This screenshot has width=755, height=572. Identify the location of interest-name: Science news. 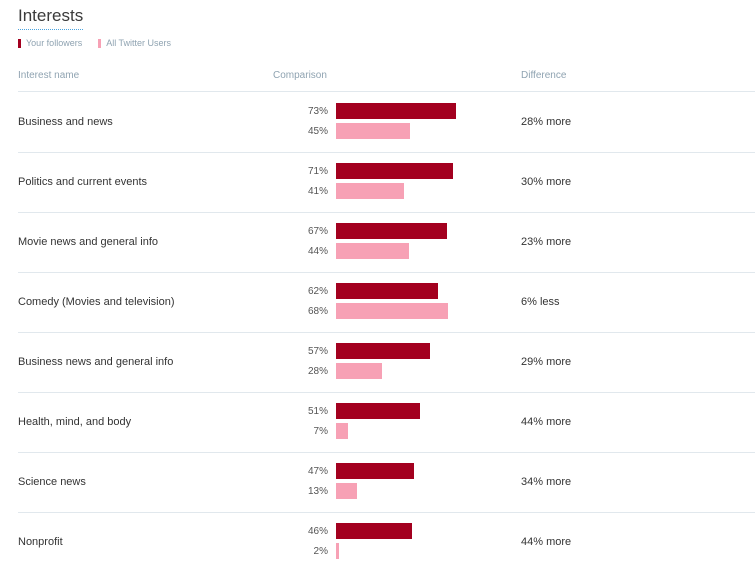
(52, 482).